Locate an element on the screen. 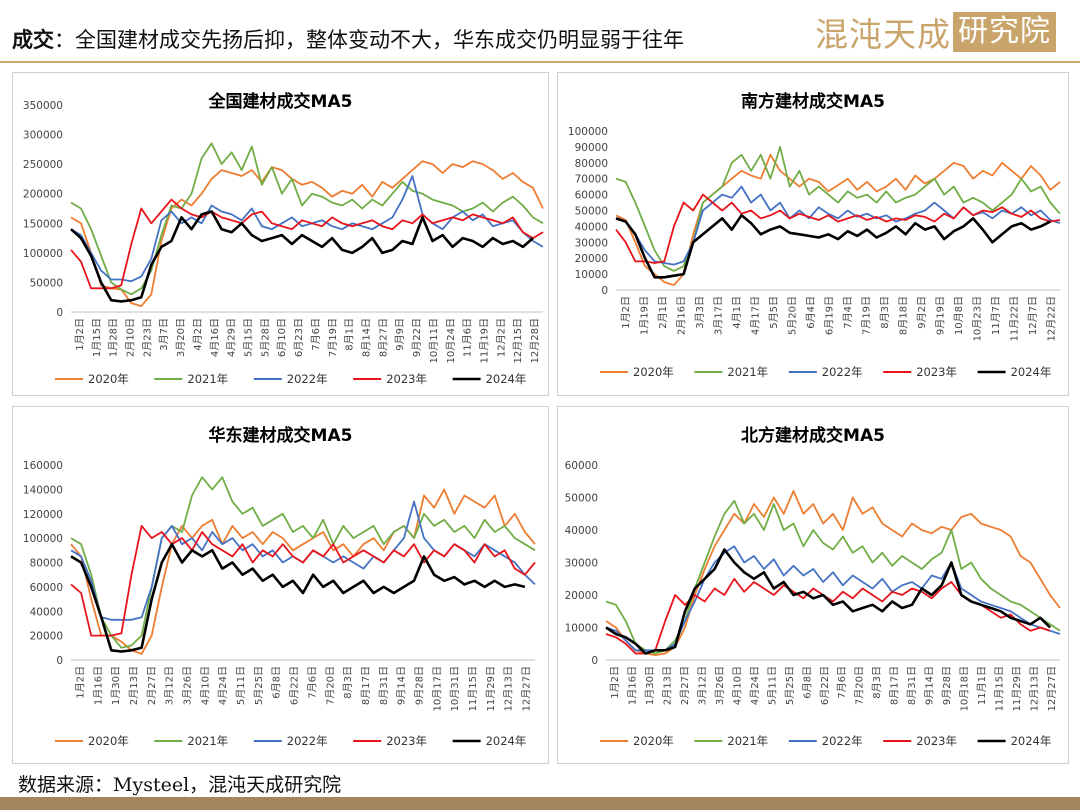 This screenshot has height=810, width=1080. logo: 混沌天成 研究院 is located at coordinates (935, 32).